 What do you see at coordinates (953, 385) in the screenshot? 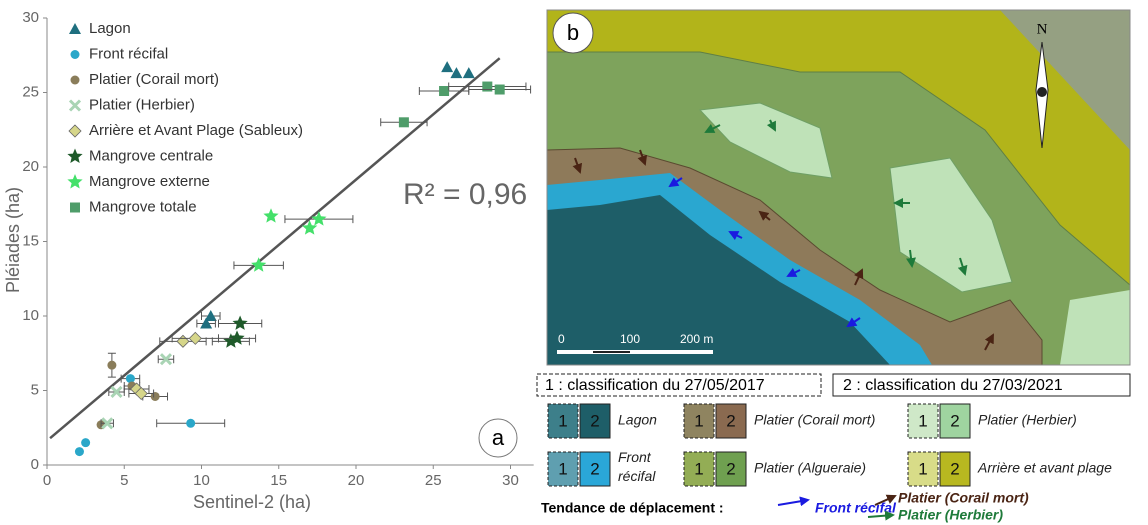
I see `legend-title: 2 : classification du 27/03/2021` at bounding box center [953, 385].